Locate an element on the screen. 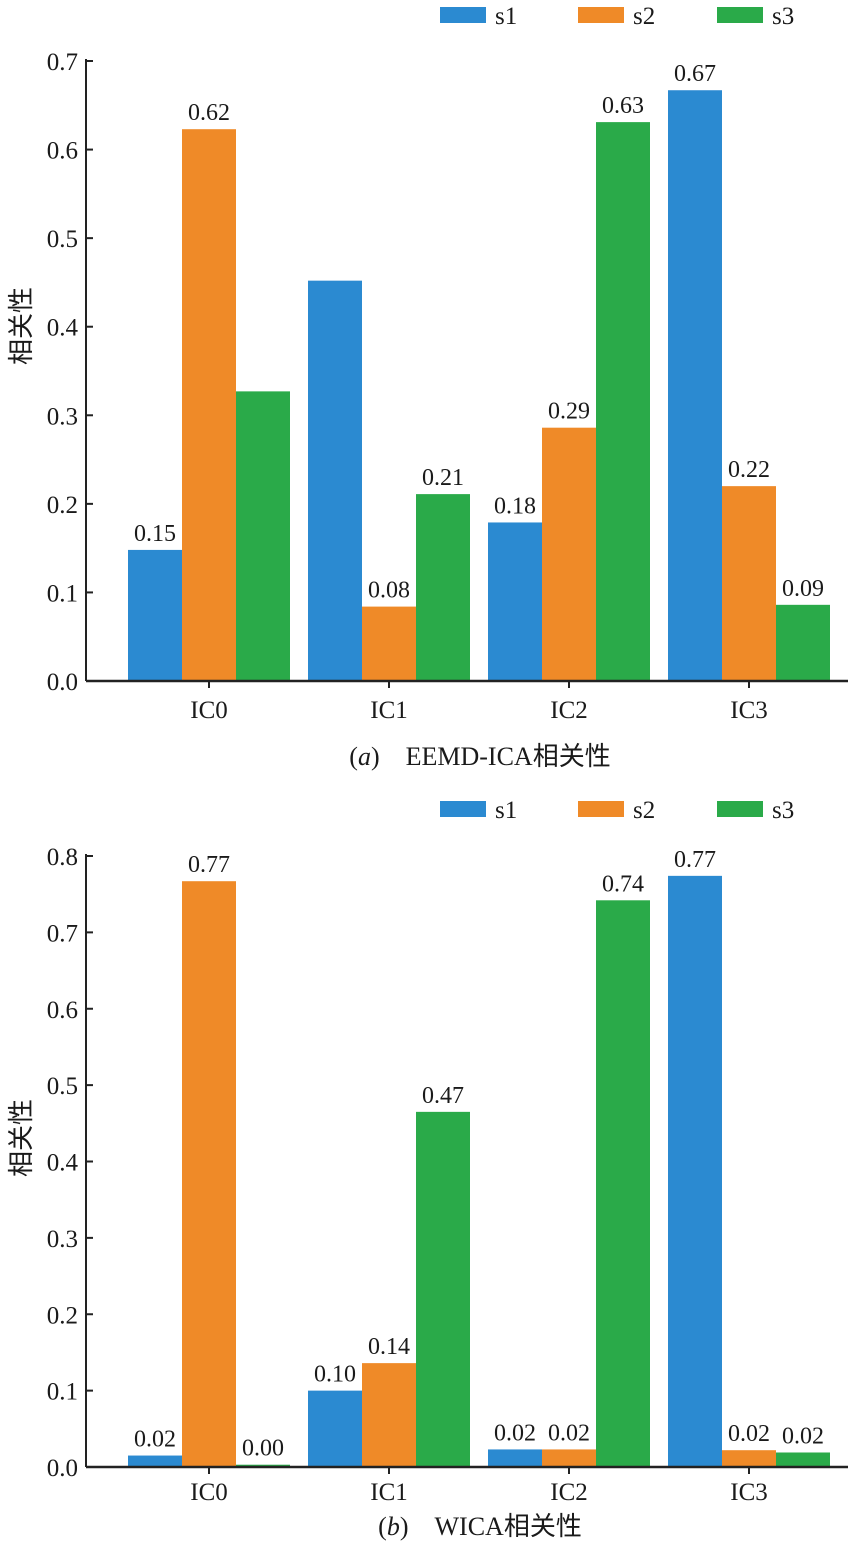 This screenshot has height=1550, width=867. panel-caption: (b) WICA相关性 is located at coordinates (480, 1526).